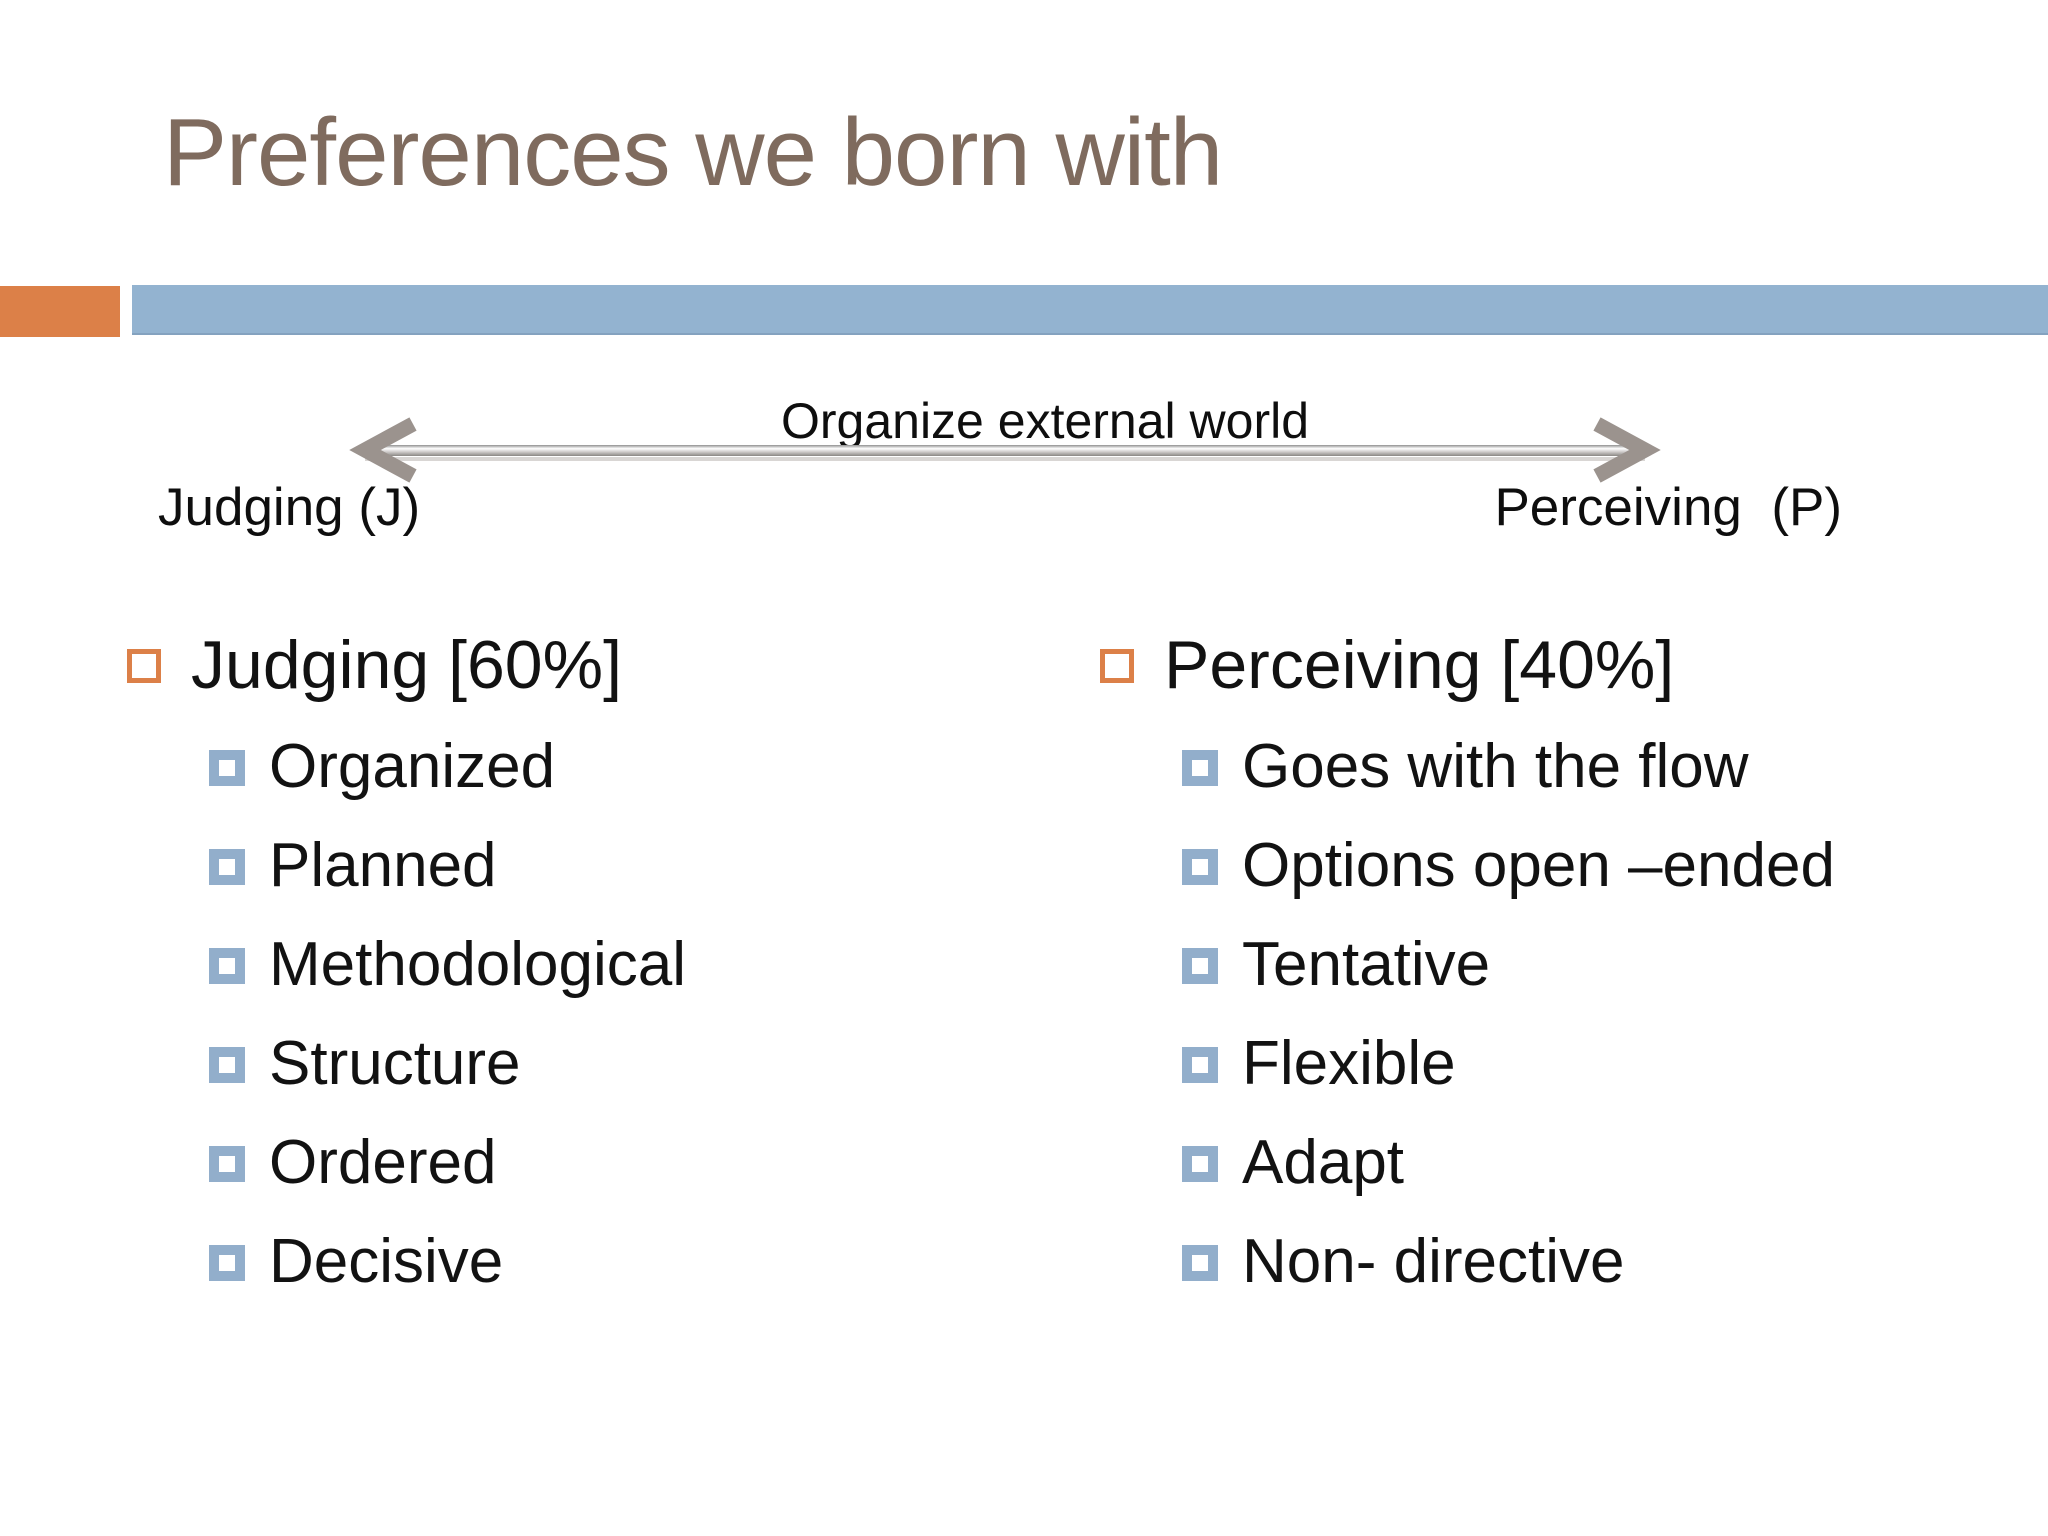  What do you see at coordinates (693, 152) in the screenshot?
I see `slide-title: Preferences we born with` at bounding box center [693, 152].